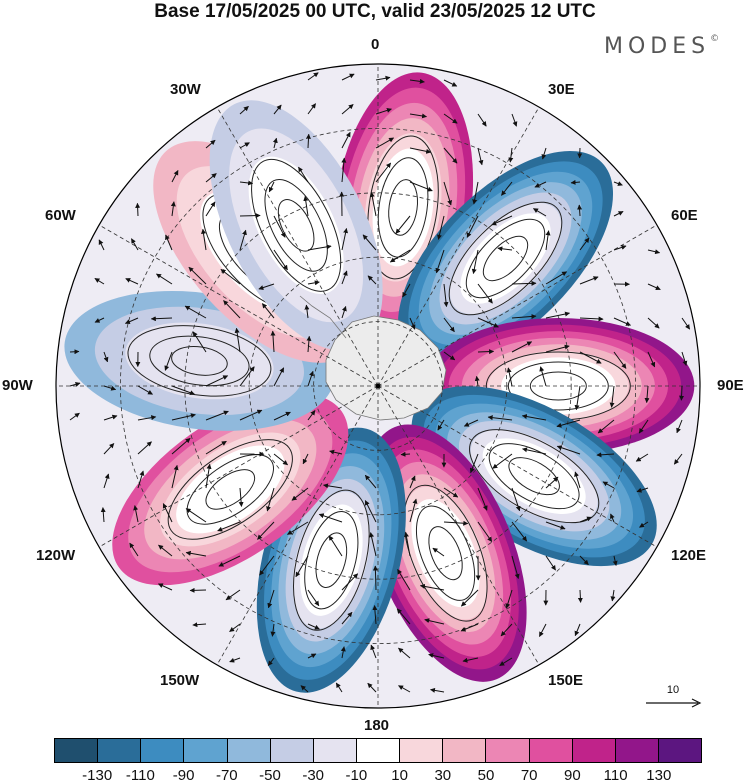 Image resolution: width=750 pixels, height=784 pixels. Describe the element at coordinates (673, 690) in the screenshot. I see `vector-reference-label: 10` at that location.